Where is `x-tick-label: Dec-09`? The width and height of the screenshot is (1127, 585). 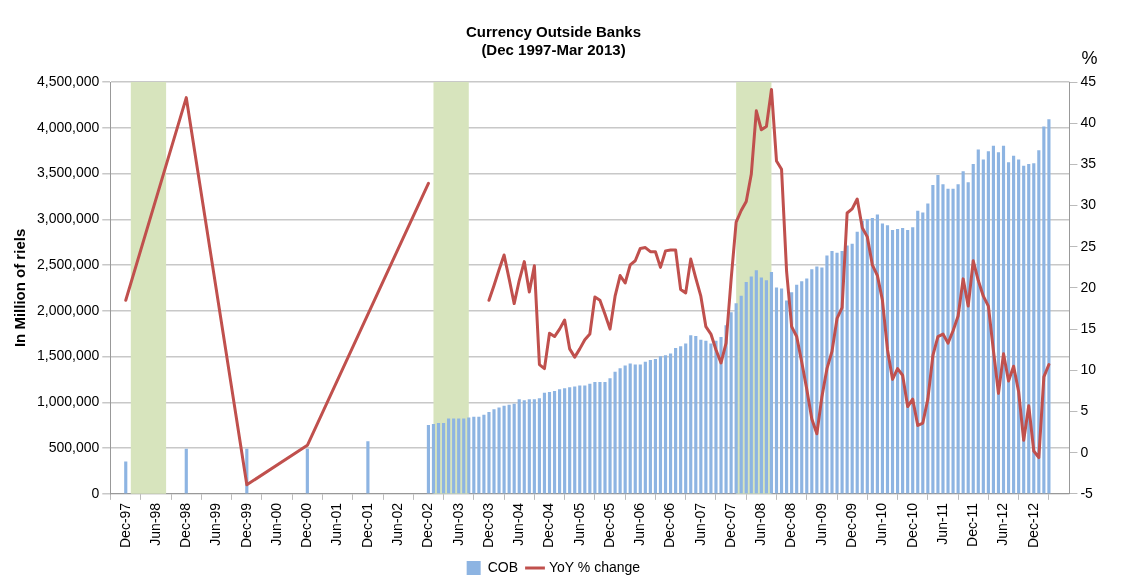
x-tick-label: Dec-09 is located at coordinates (851, 525).